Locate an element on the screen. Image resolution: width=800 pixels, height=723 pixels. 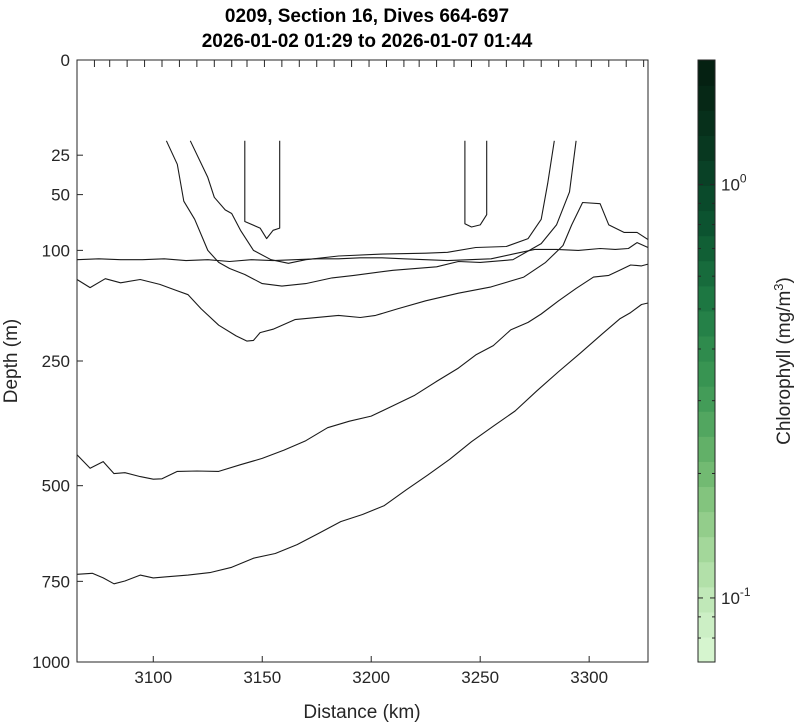
y-tick-label-25: 25 is located at coordinates (60, 155).